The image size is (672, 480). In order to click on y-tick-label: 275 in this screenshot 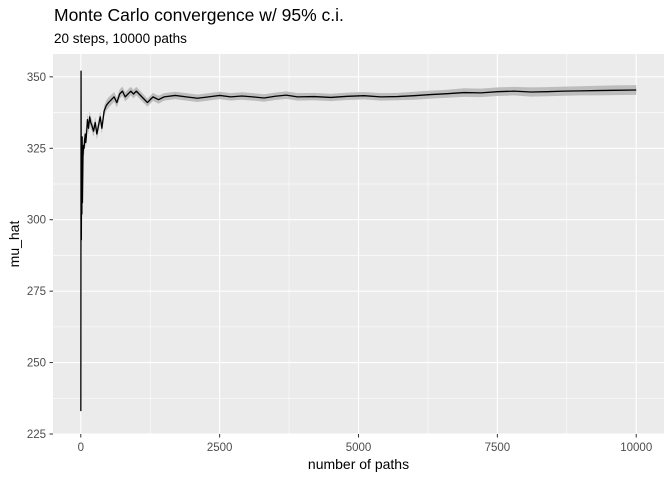, I will do `click(36, 292)`.